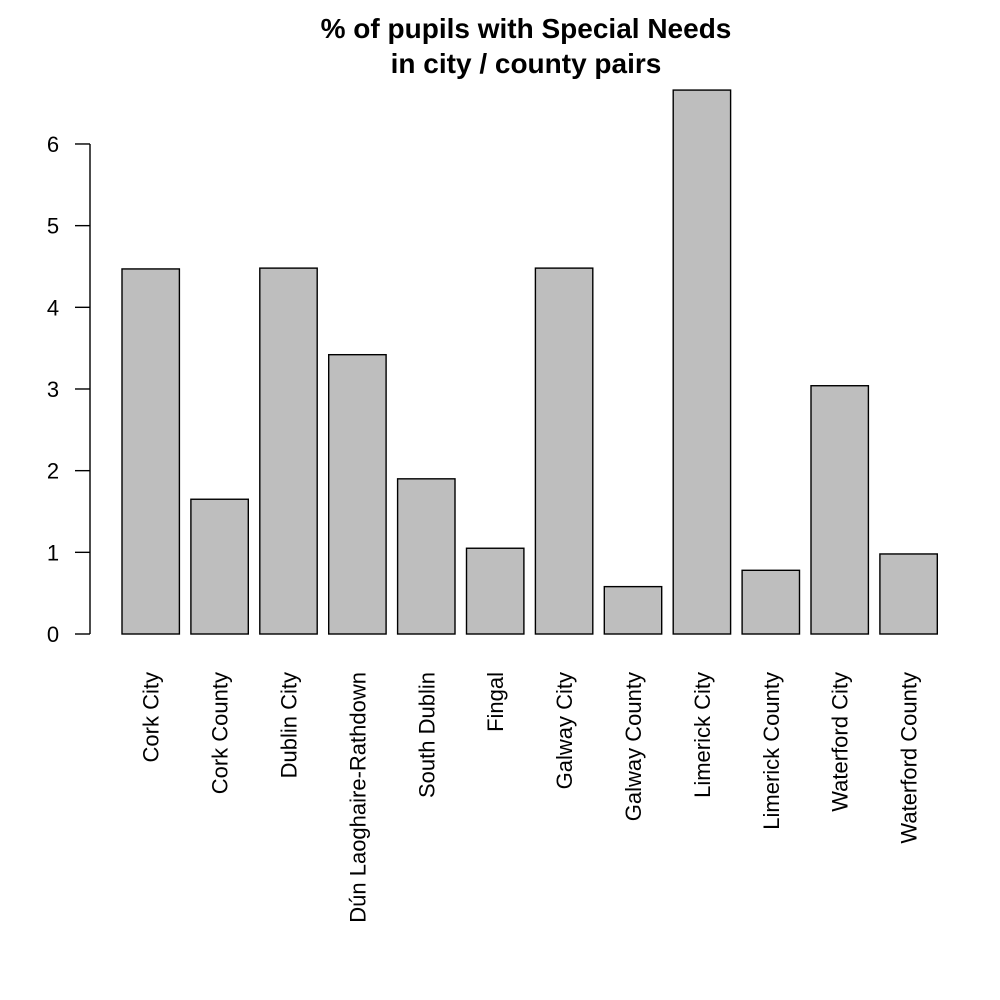  Describe the element at coordinates (771, 602) in the screenshot. I see `bar-limerick-county` at that location.